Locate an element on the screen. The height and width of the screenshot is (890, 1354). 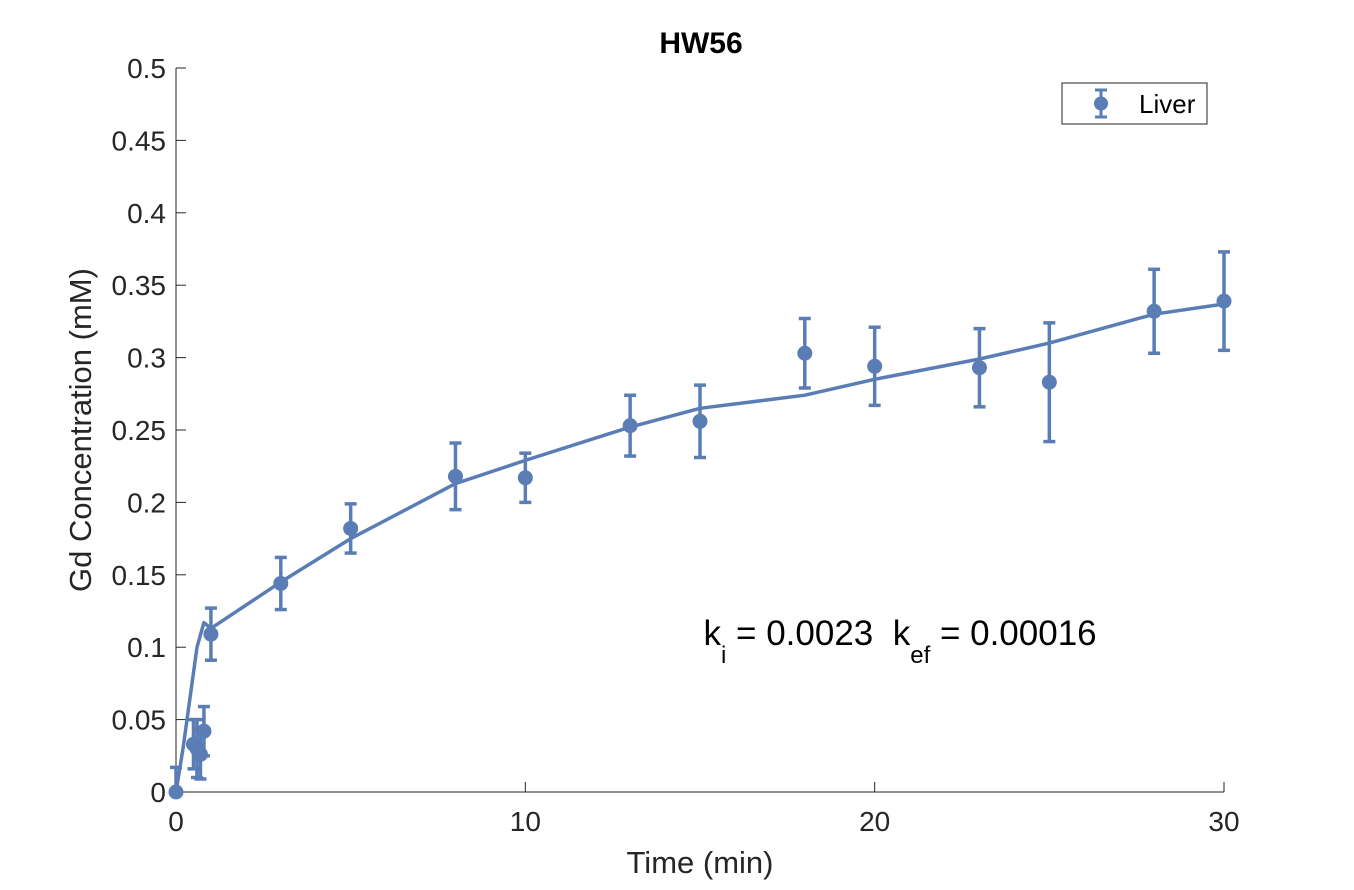
kef-subscript: ef is located at coordinates (920, 655).